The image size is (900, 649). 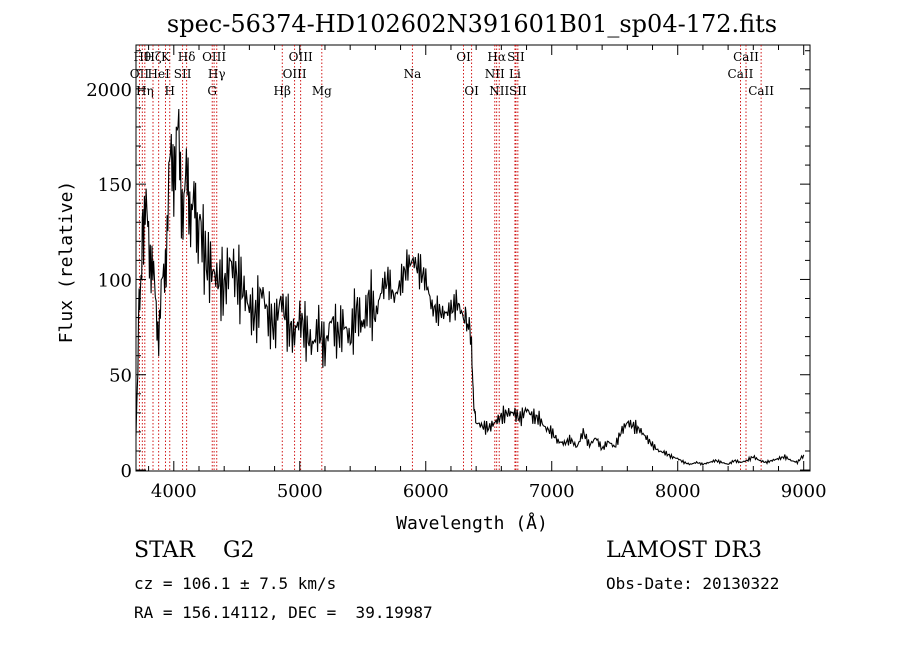 I want to click on survey-label: LAMOST DR3, so click(x=684, y=550).